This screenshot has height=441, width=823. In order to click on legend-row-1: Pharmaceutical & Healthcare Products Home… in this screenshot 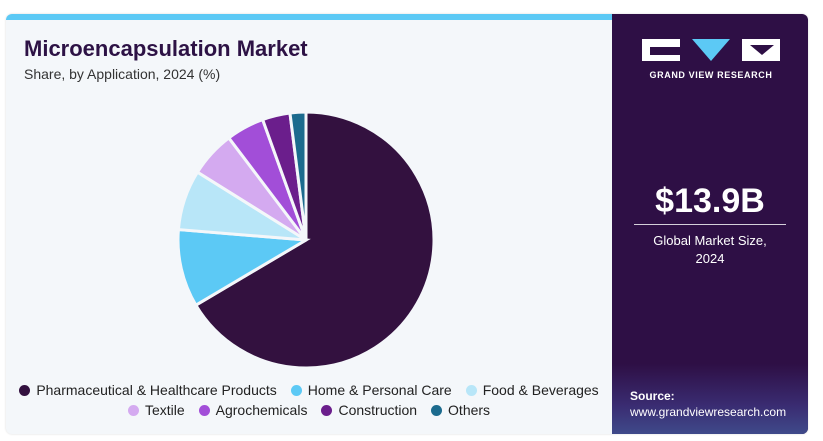, I will do `click(309, 390)`.